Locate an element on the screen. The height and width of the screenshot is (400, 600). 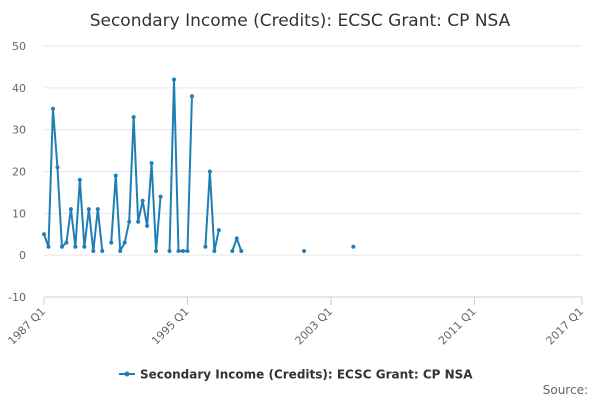
y-tick-label: 20 is located at coordinates (19, 172).